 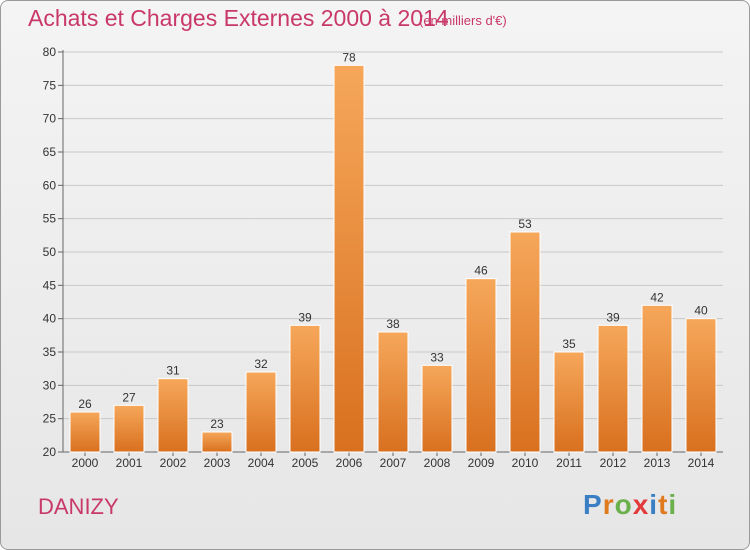 What do you see at coordinates (50, 452) in the screenshot?
I see `y-tick-label: 20` at bounding box center [50, 452].